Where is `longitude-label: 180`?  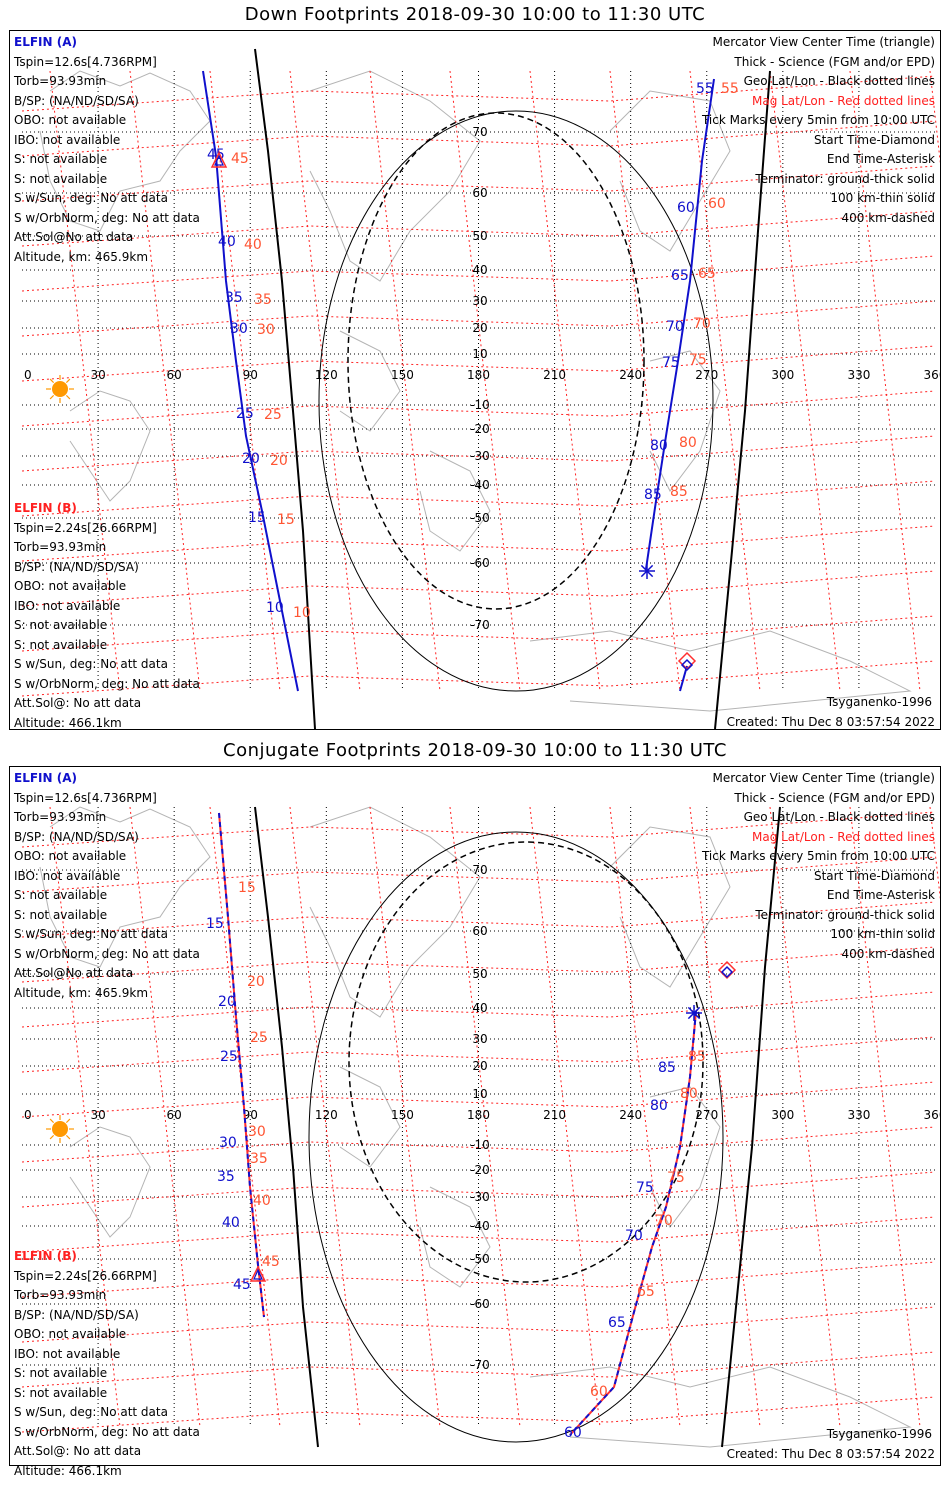 longitude-label: 180 is located at coordinates (478, 1115).